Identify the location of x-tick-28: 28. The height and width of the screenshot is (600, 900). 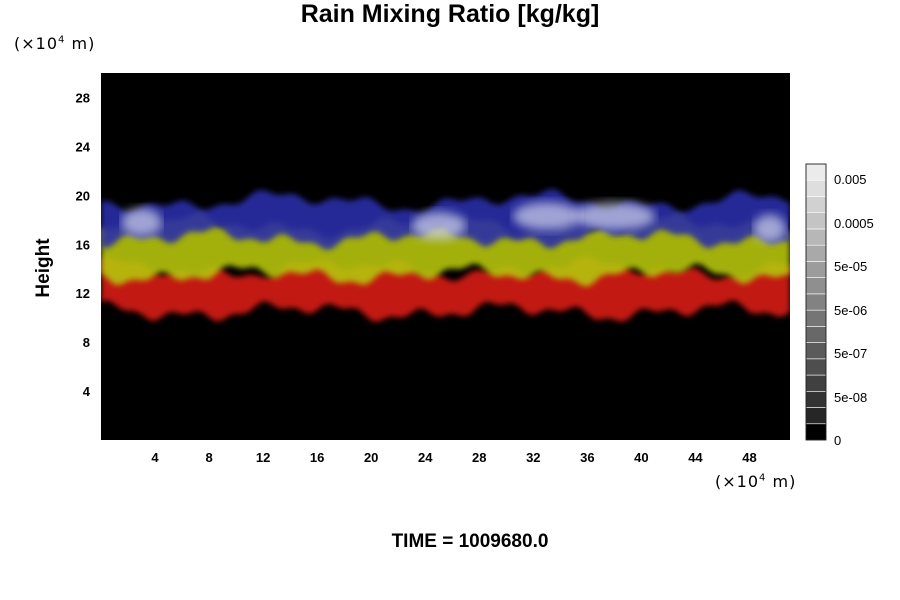
(479, 457).